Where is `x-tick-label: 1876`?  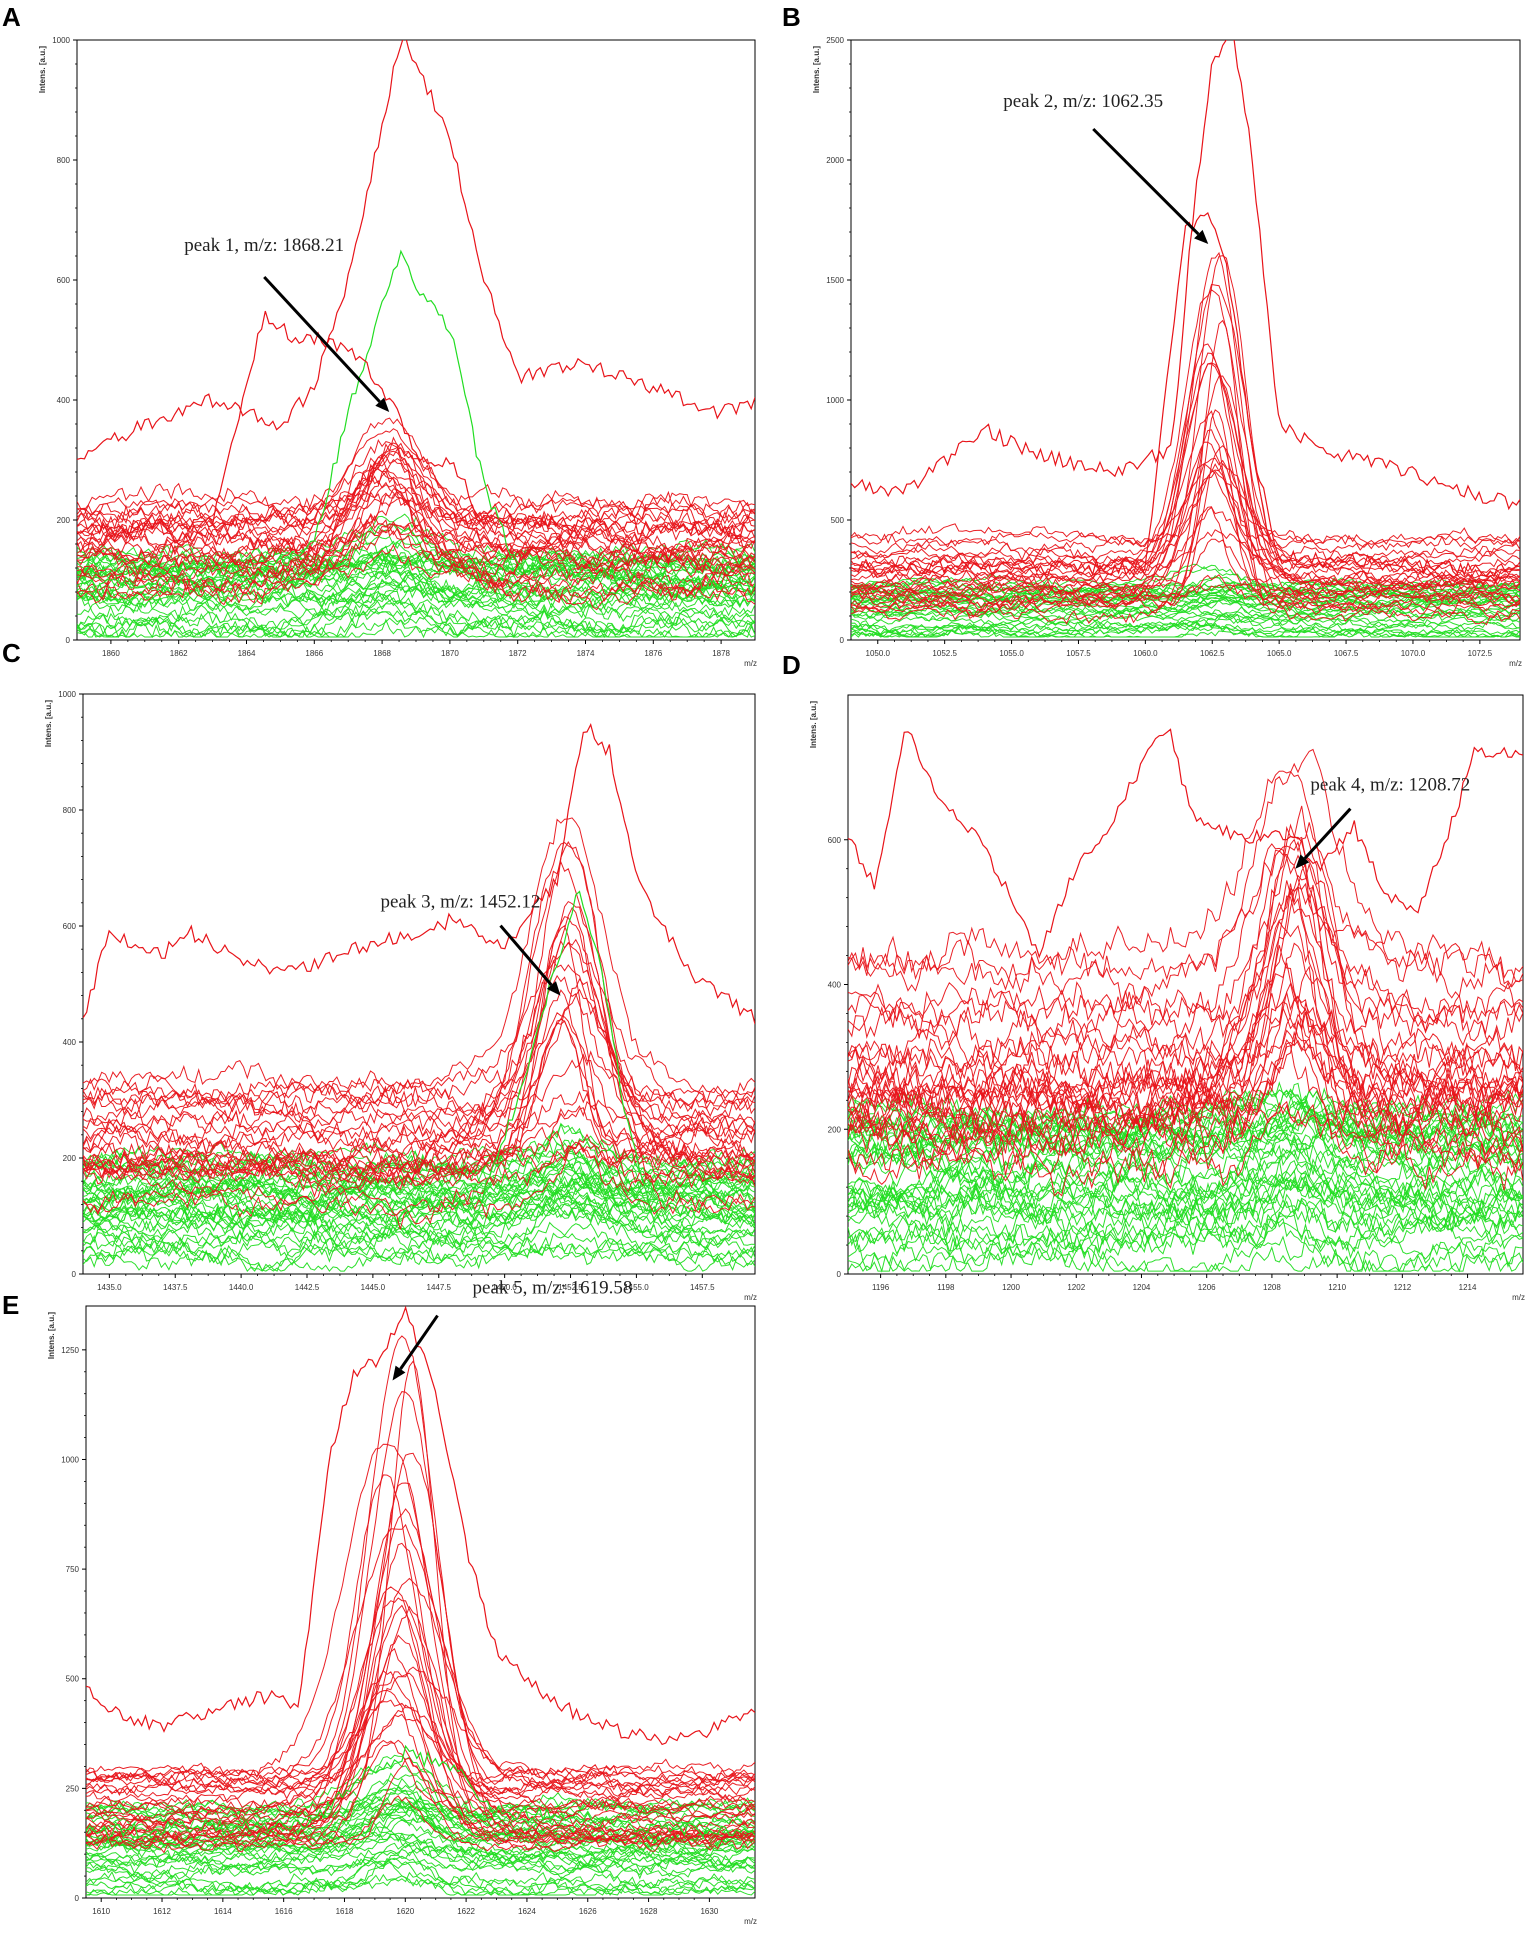 x-tick-label: 1876 is located at coordinates (653, 653).